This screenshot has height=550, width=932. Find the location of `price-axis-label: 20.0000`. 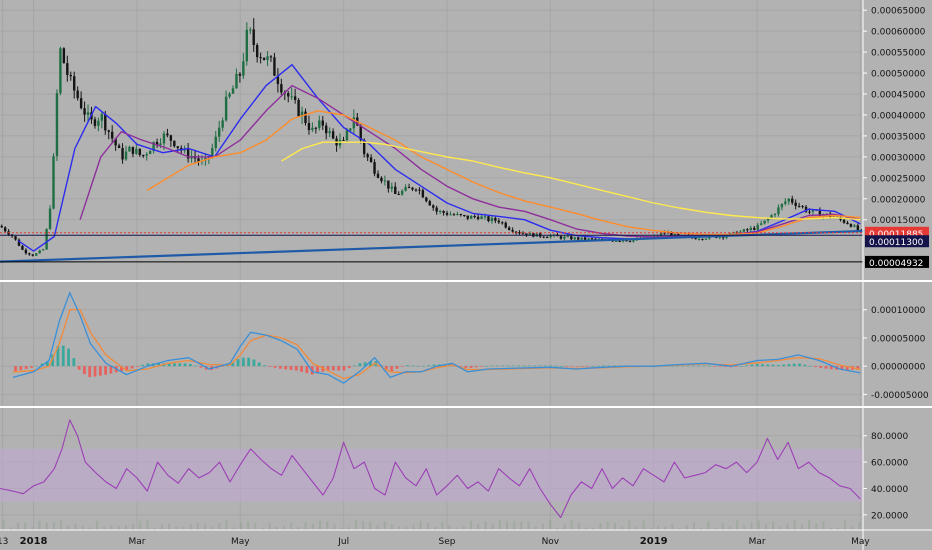

price-axis-label: 20.0000 is located at coordinates (889, 516).